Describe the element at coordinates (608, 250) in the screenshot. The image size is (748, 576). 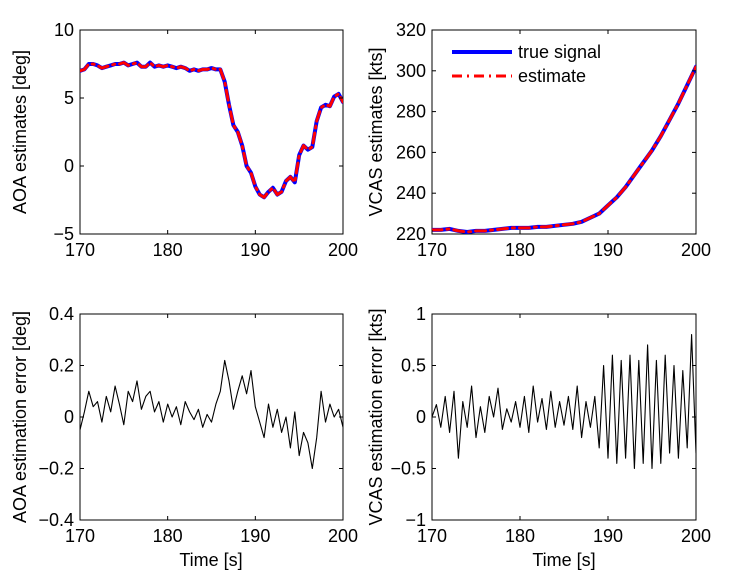
I see `vcas-estimates-xtick-label: 190` at that location.